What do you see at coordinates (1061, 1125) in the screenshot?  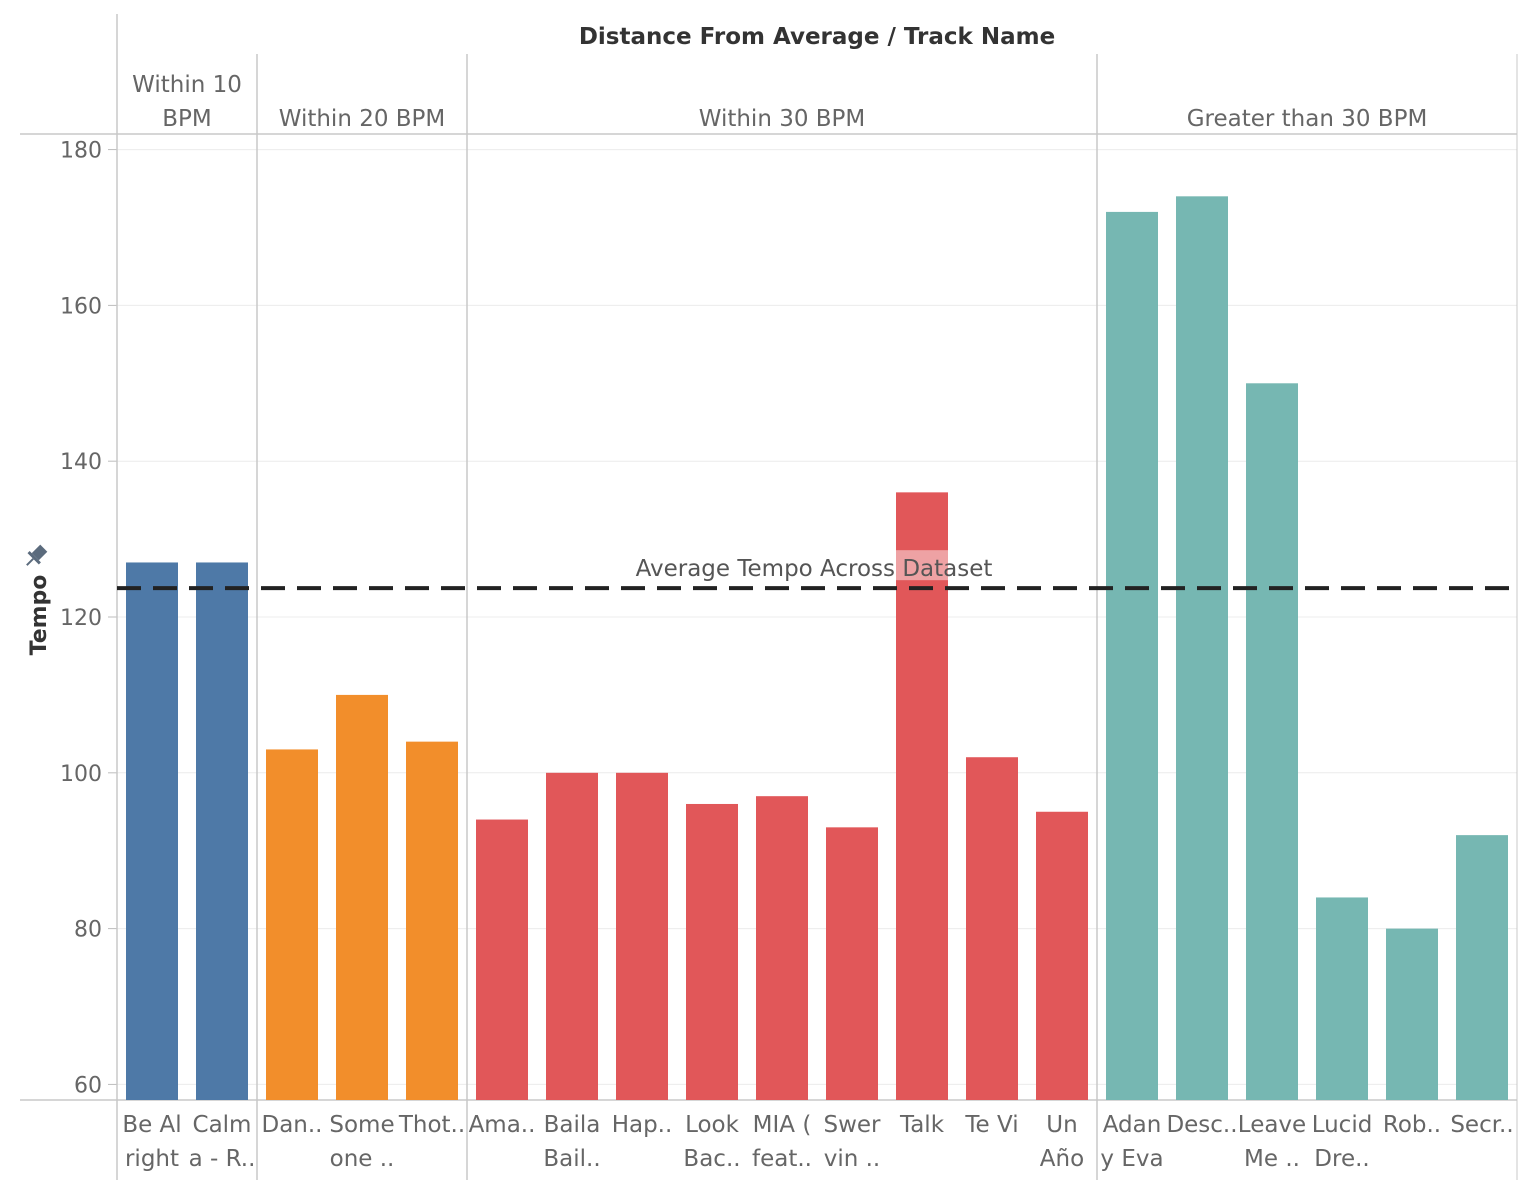 I see `x-category-label: Un` at bounding box center [1061, 1125].